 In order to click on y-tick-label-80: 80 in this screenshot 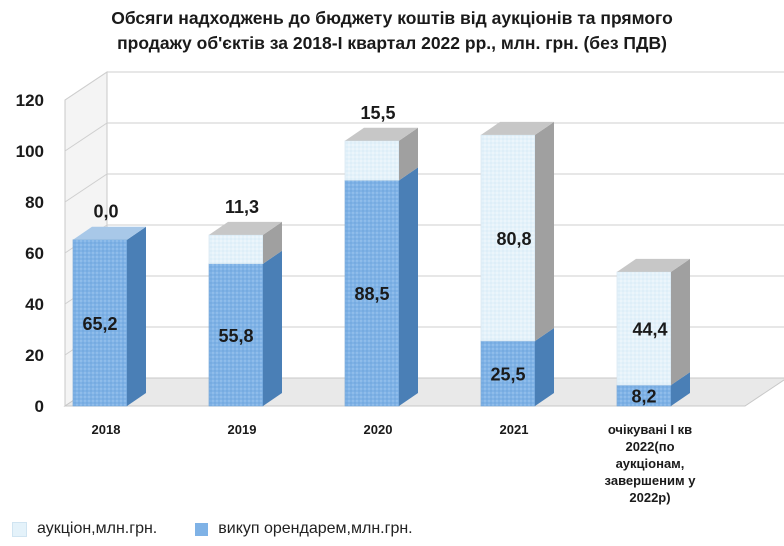, I will do `click(34, 202)`.